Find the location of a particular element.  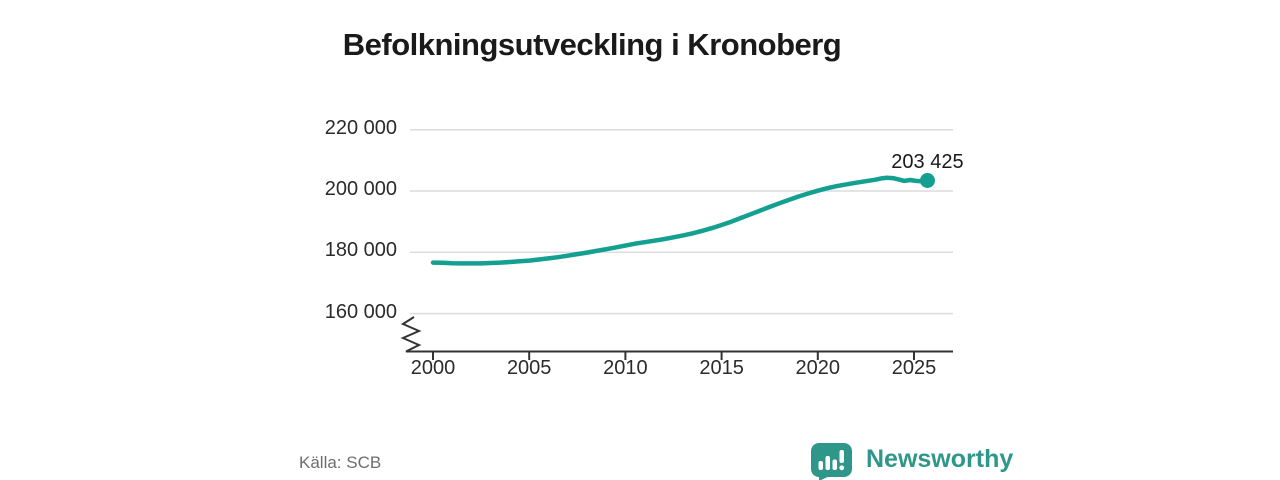

source-caption: Källa: SCB is located at coordinates (340, 462).